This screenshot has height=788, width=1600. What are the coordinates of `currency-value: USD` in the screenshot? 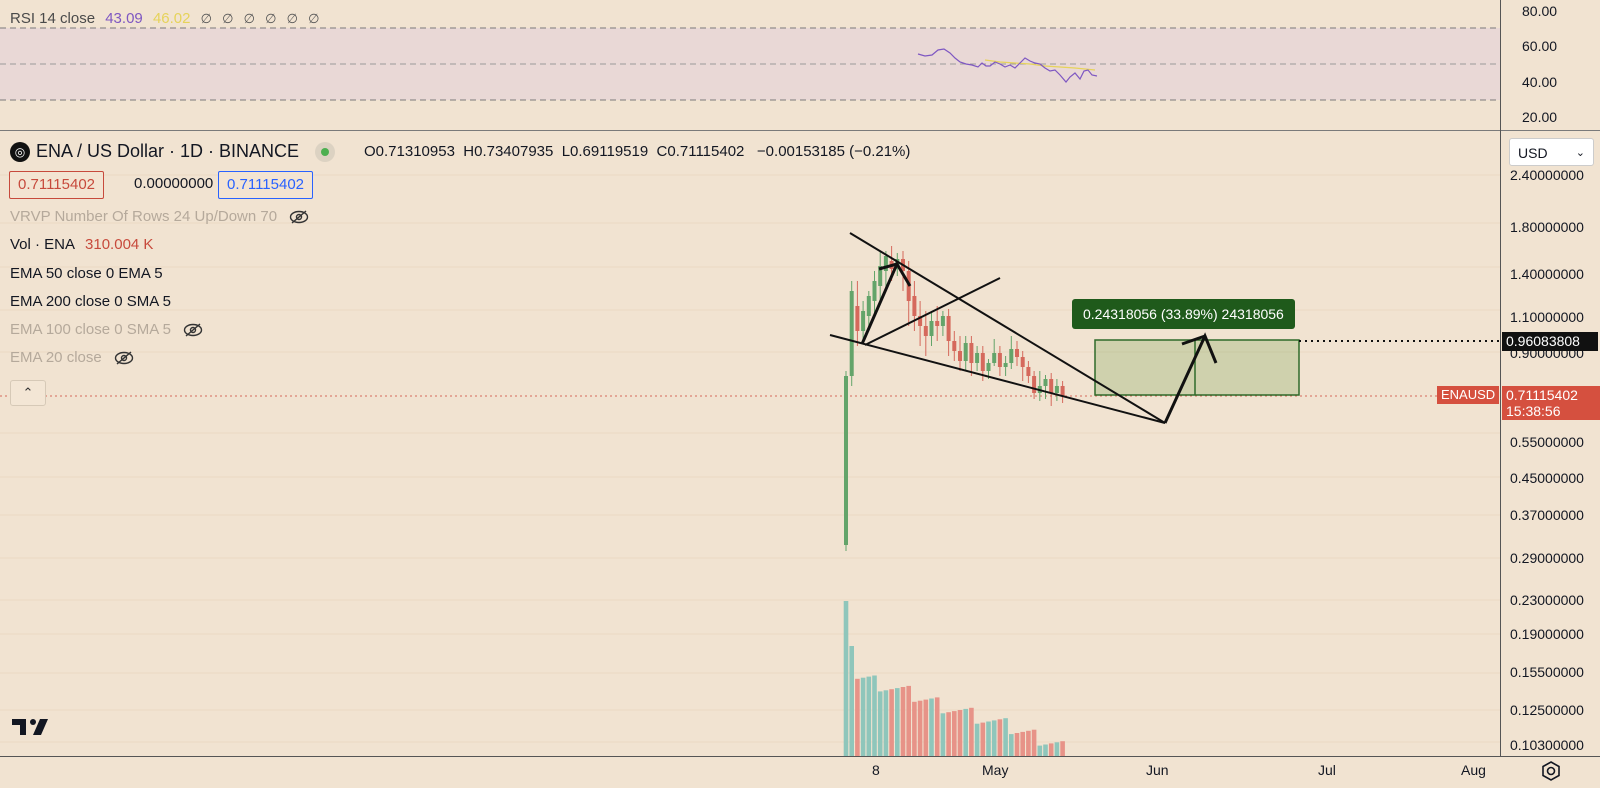 It's located at (1533, 153).